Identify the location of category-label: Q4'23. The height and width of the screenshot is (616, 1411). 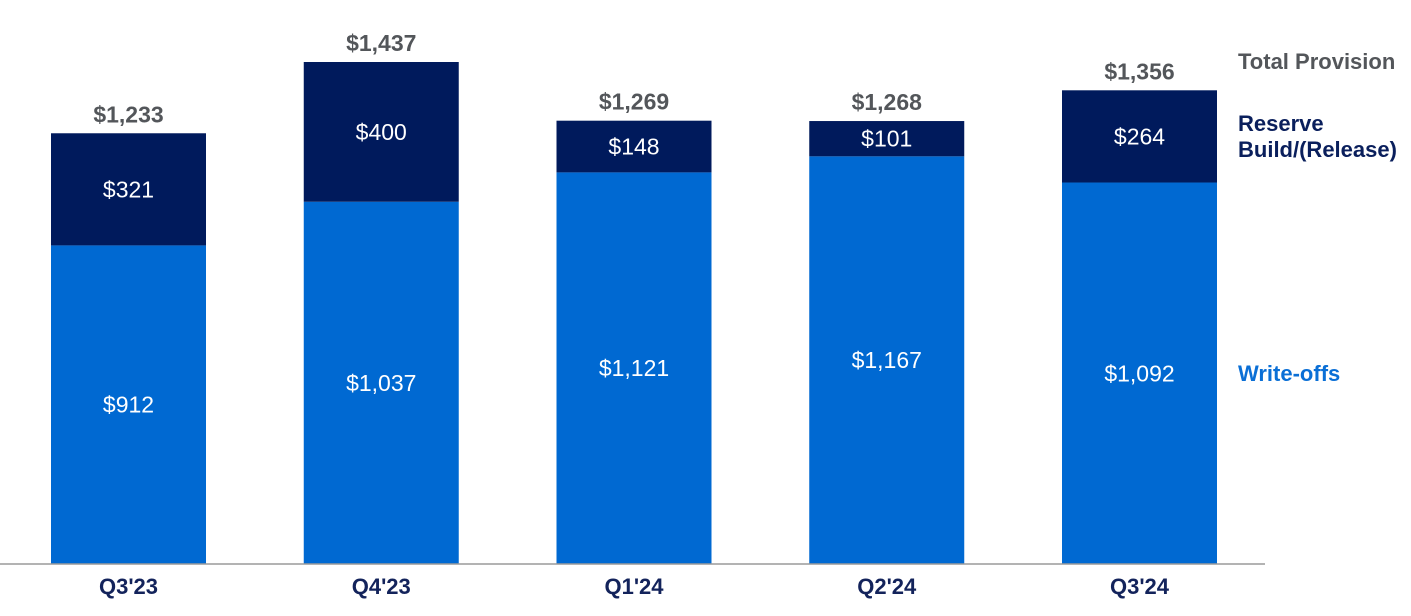
(381, 586).